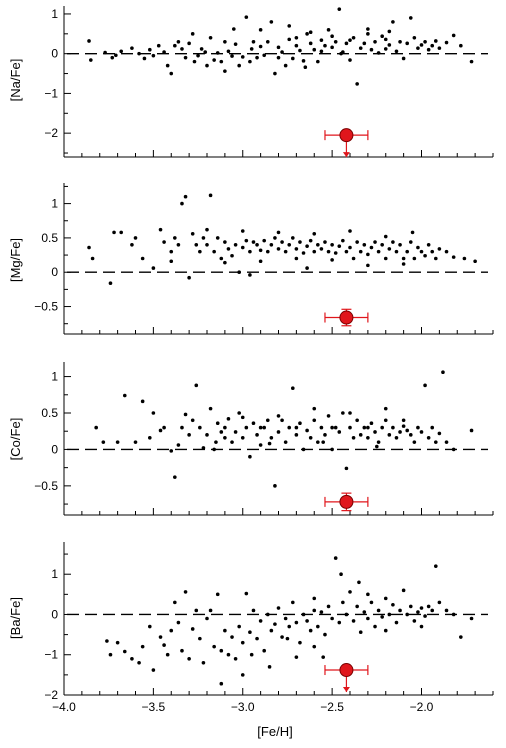 The width and height of the screenshot is (506, 748). I want to click on y-axis-label-co: [Co/Fe], so click(15, 439).